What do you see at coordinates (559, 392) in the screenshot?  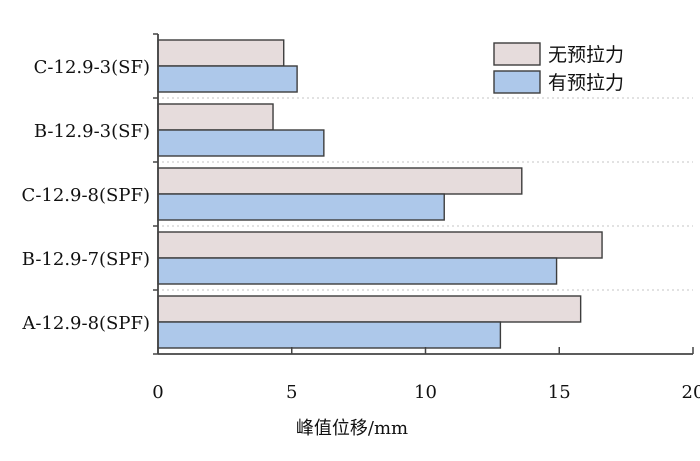 I see `x-tick-label: 15` at bounding box center [559, 392].